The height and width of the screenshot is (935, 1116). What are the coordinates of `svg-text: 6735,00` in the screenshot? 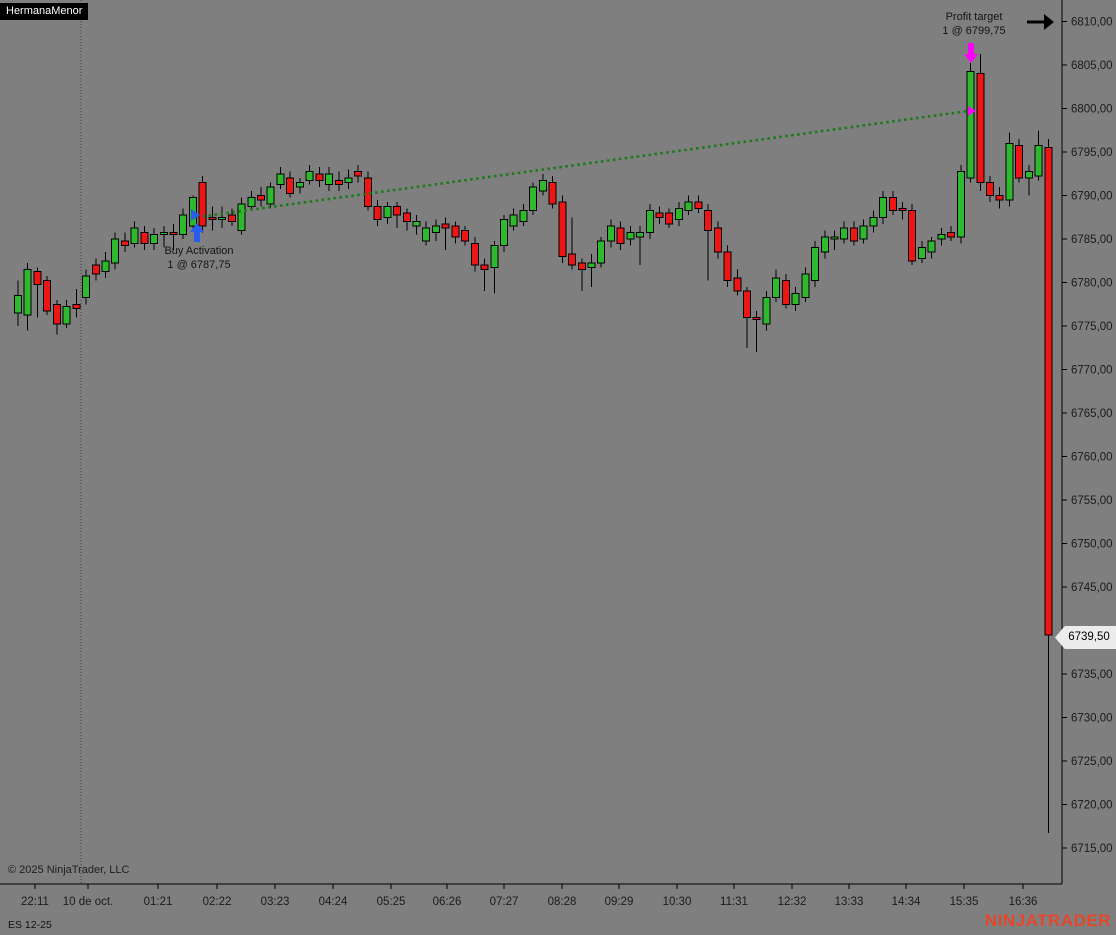 It's located at (1092, 675).